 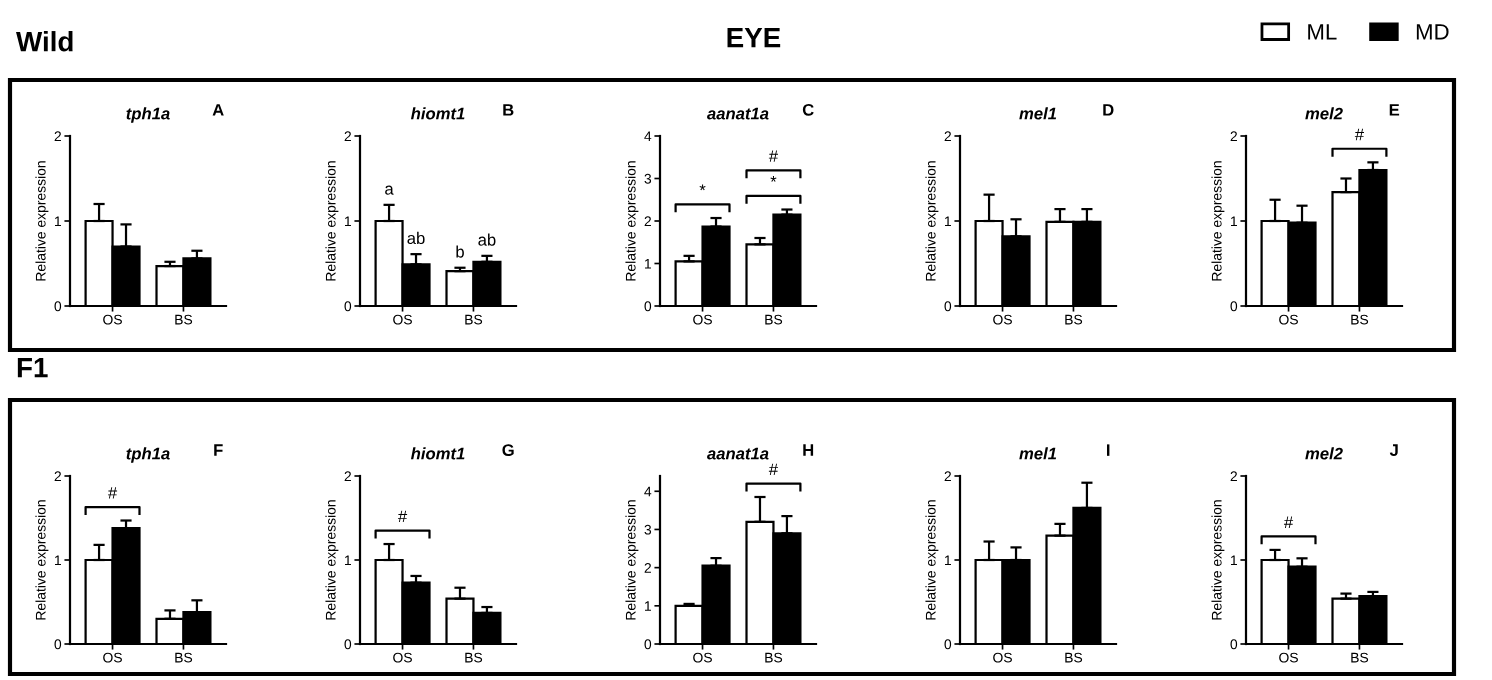 I want to click on text: Wild, so click(x=44, y=41).